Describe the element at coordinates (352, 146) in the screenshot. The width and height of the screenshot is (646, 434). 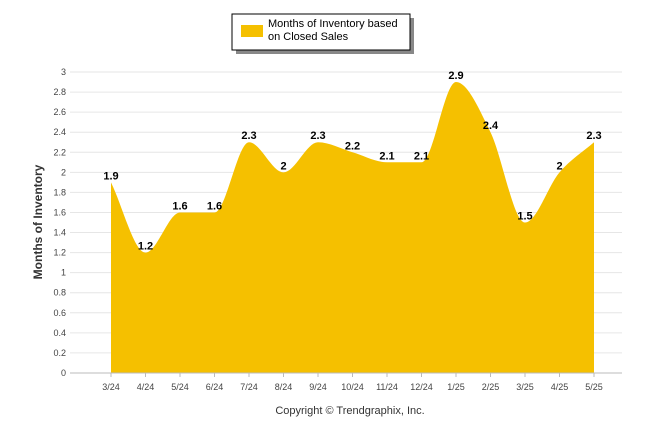
I see `data-label: 2.2` at that location.